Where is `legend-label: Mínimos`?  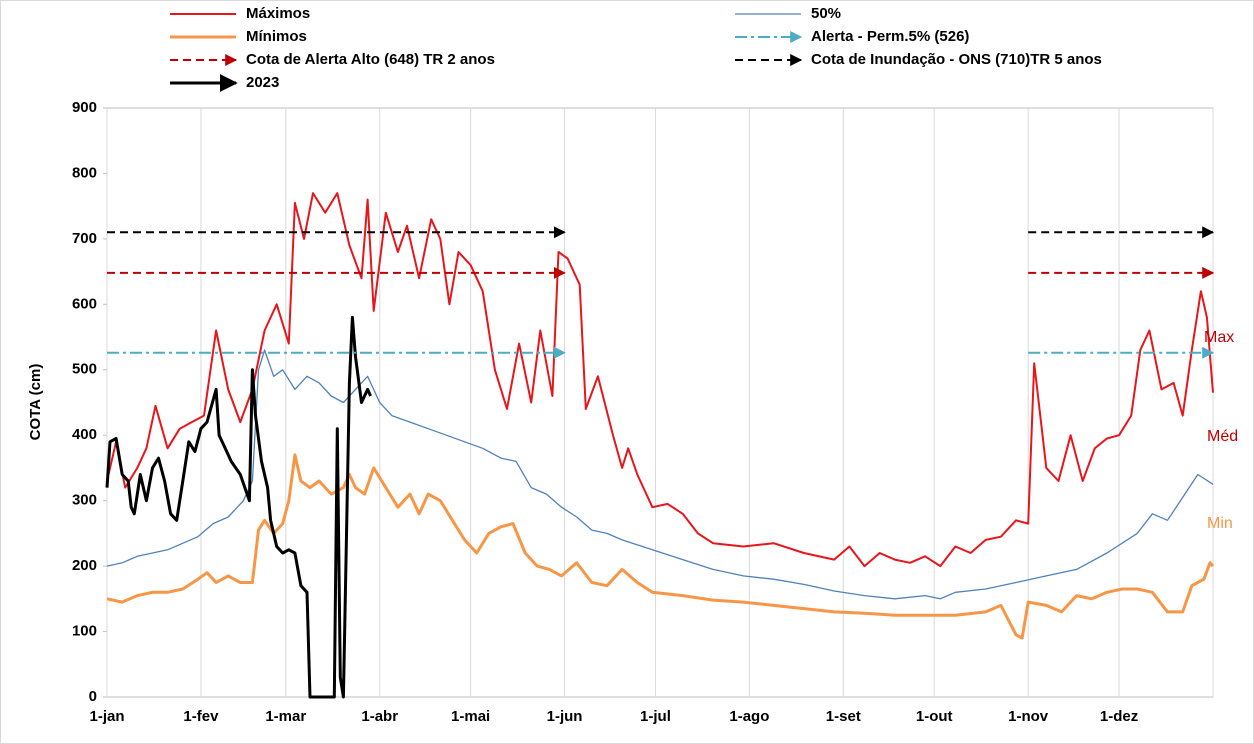
legend-label: Mínimos is located at coordinates (276, 36).